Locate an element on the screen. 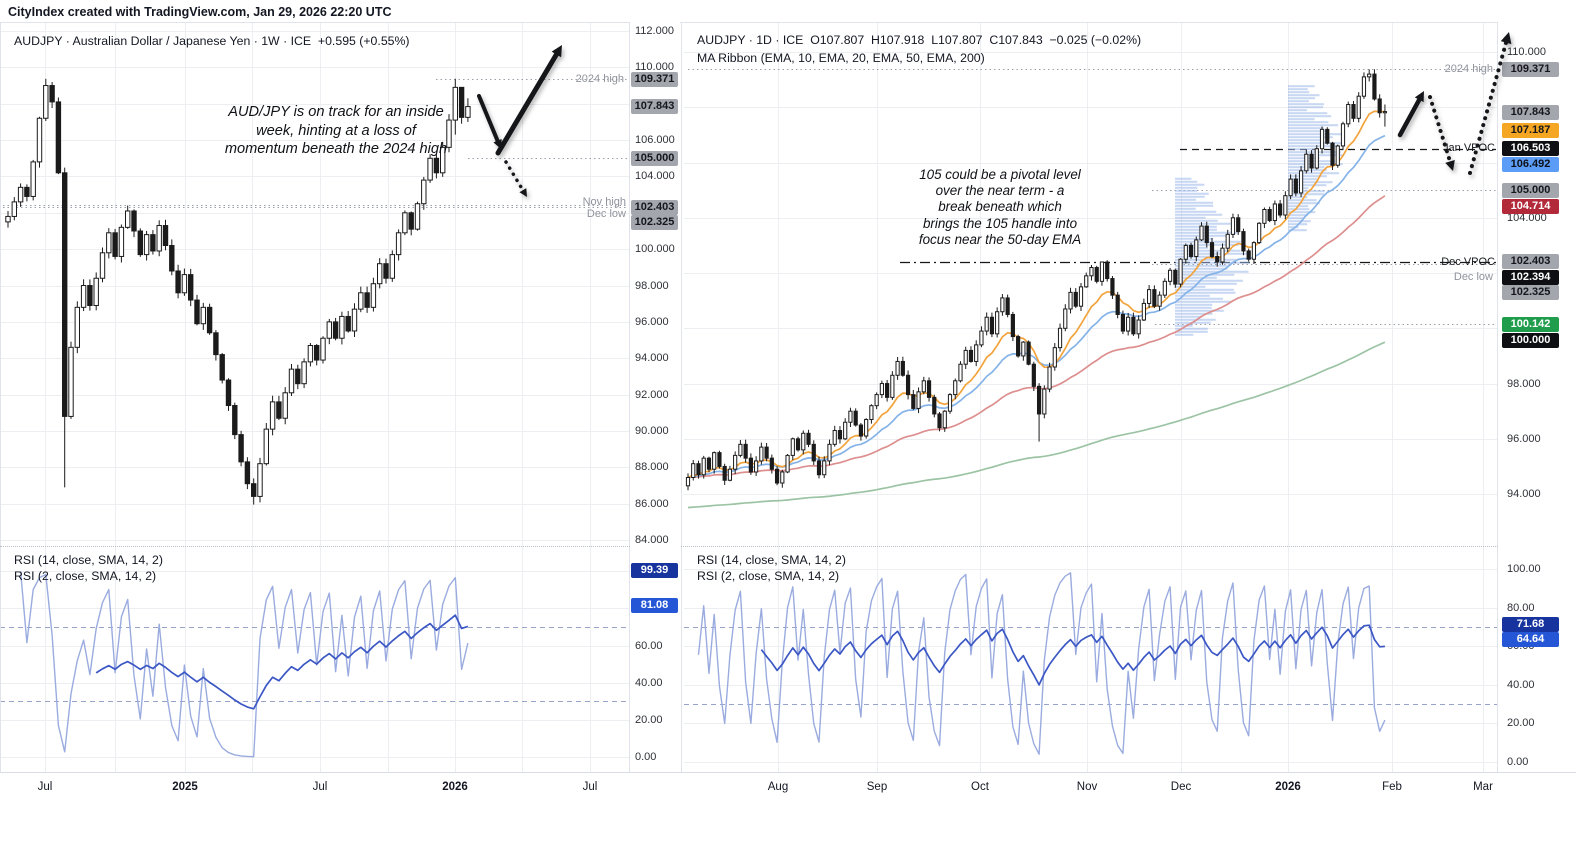 This screenshot has height=864, width=1576. annotation-line: focus near the 50-day EMA is located at coordinates (1000, 239).